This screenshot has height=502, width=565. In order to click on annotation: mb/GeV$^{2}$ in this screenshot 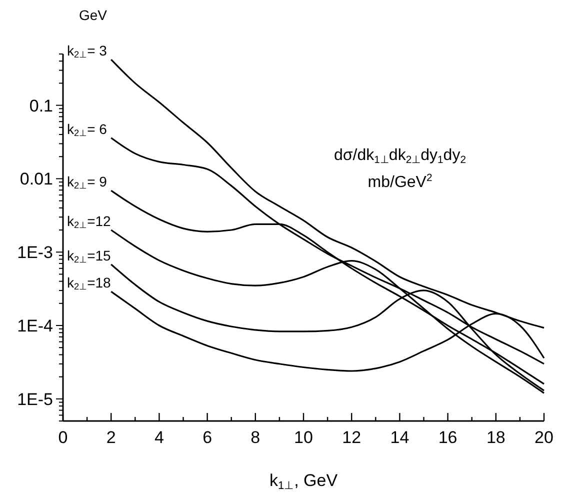, I will do `click(400, 182)`.